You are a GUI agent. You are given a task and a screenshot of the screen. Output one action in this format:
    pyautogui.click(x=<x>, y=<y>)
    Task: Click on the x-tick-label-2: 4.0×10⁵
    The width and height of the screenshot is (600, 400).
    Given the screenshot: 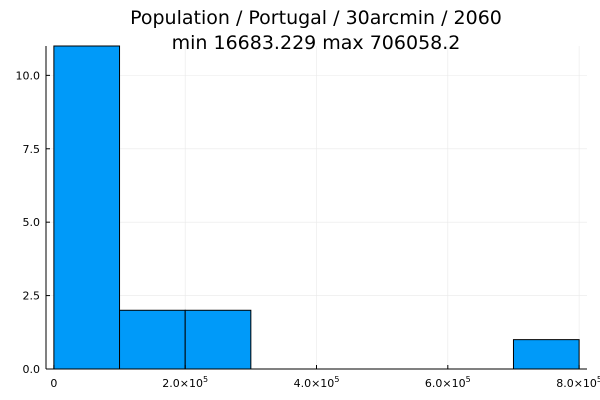 What is the action you would take?
    pyautogui.click(x=317, y=382)
    